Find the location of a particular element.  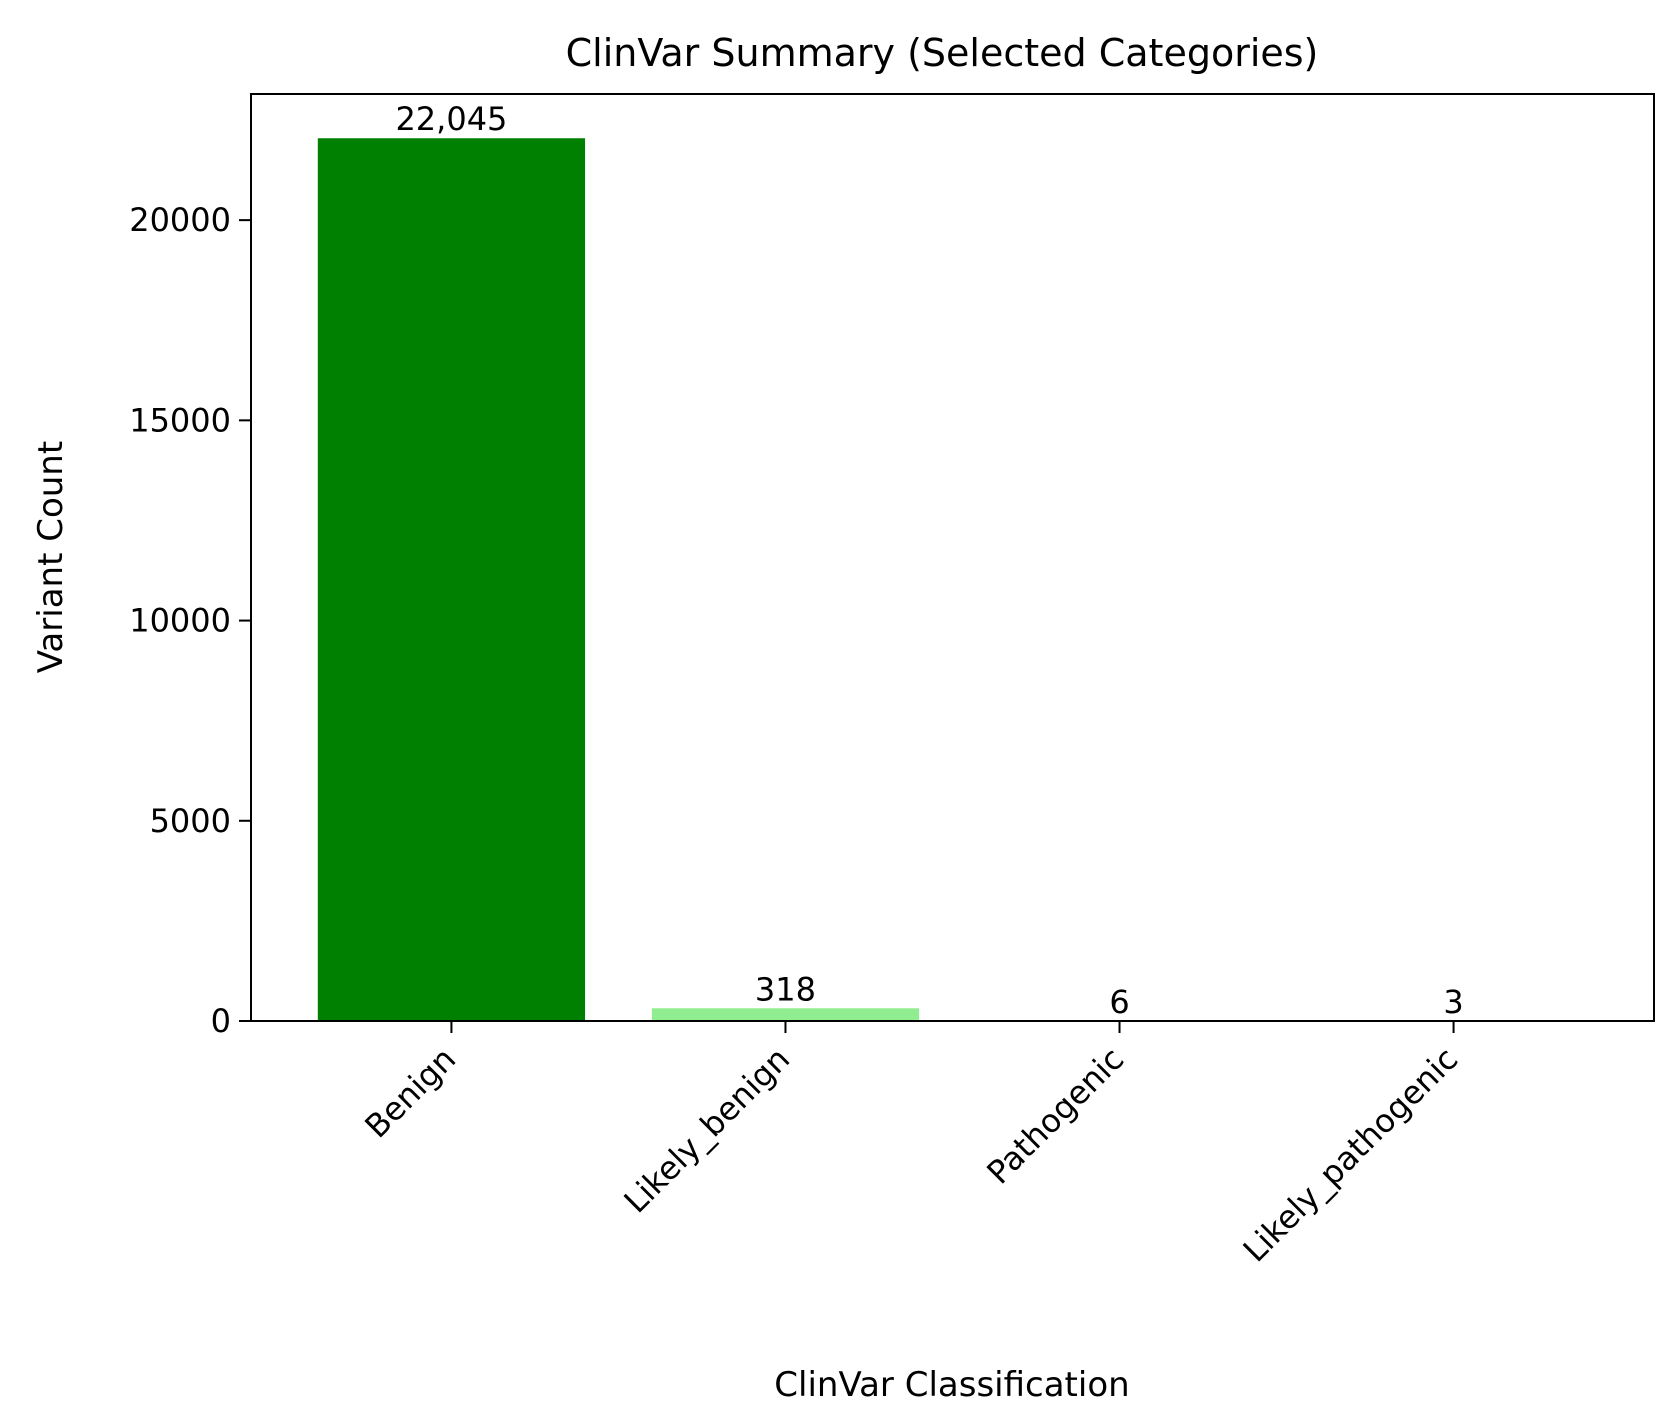

x-axis-label: ClinVar Classification is located at coordinates (951, 1385).